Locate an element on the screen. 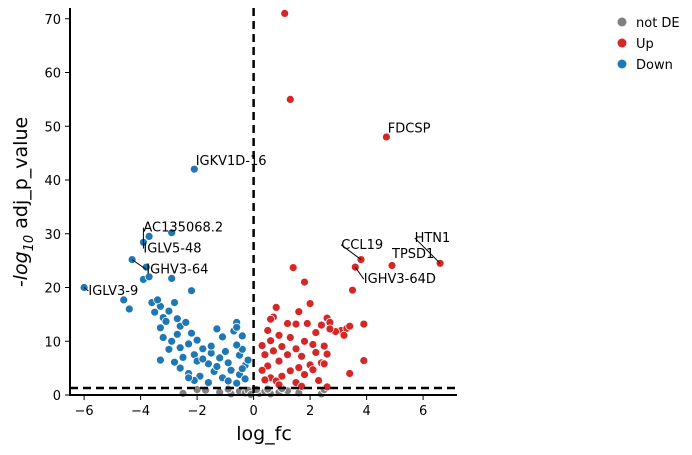 The image size is (692, 455). legend-label-down: Down is located at coordinates (654, 65).